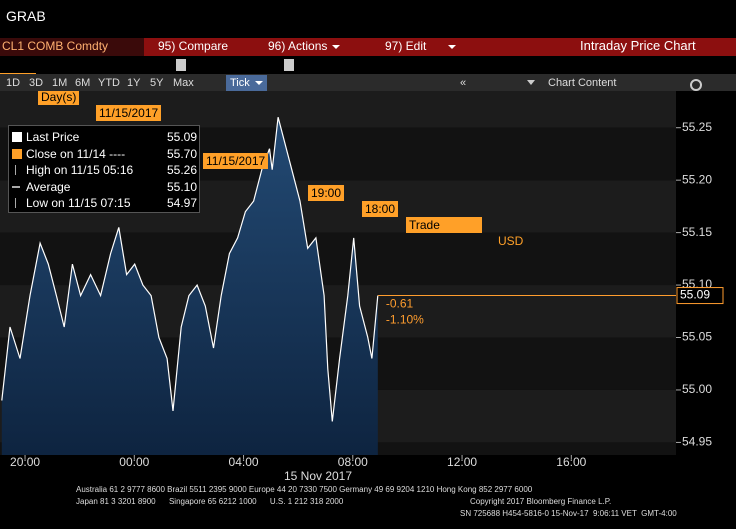  I want to click on event-select: Trade, so click(444, 225).